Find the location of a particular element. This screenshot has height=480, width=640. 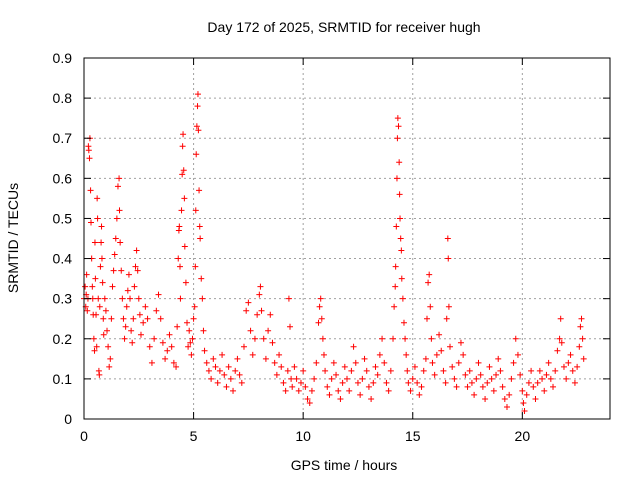

y-tick-label: 0.8 is located at coordinates (63, 98).